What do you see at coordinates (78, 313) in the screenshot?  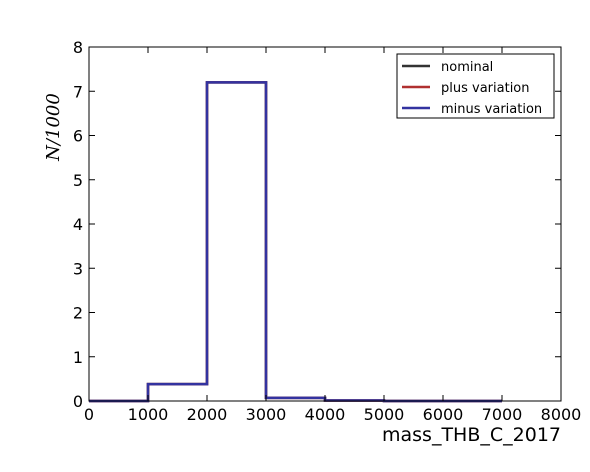 I see `y-tick-label: 2` at bounding box center [78, 313].